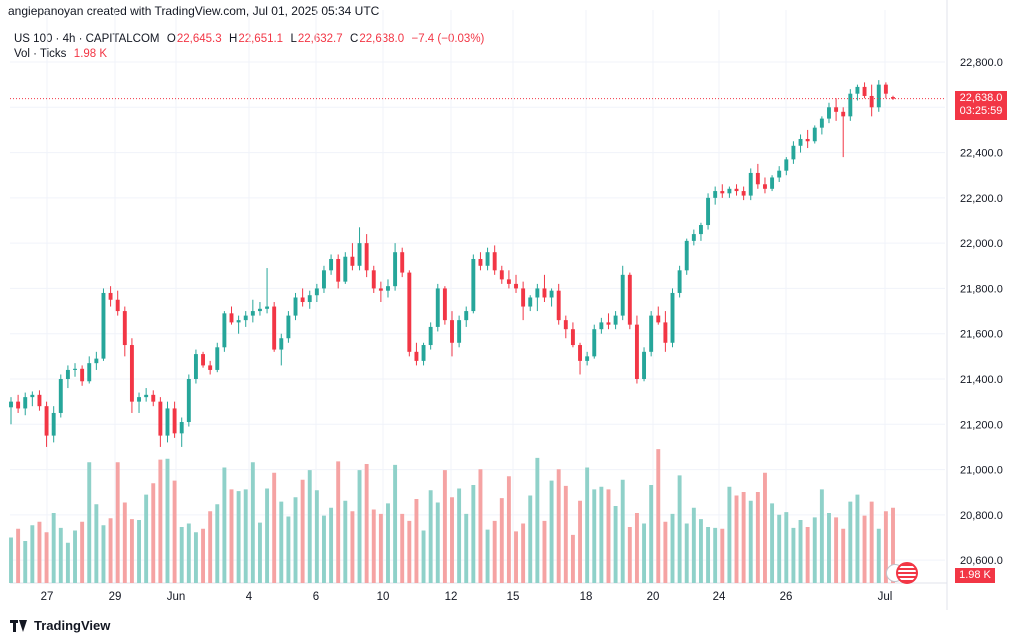 This screenshot has width=1024, height=642. Describe the element at coordinates (47, 597) in the screenshot. I see `time-tick-label: 27` at that location.